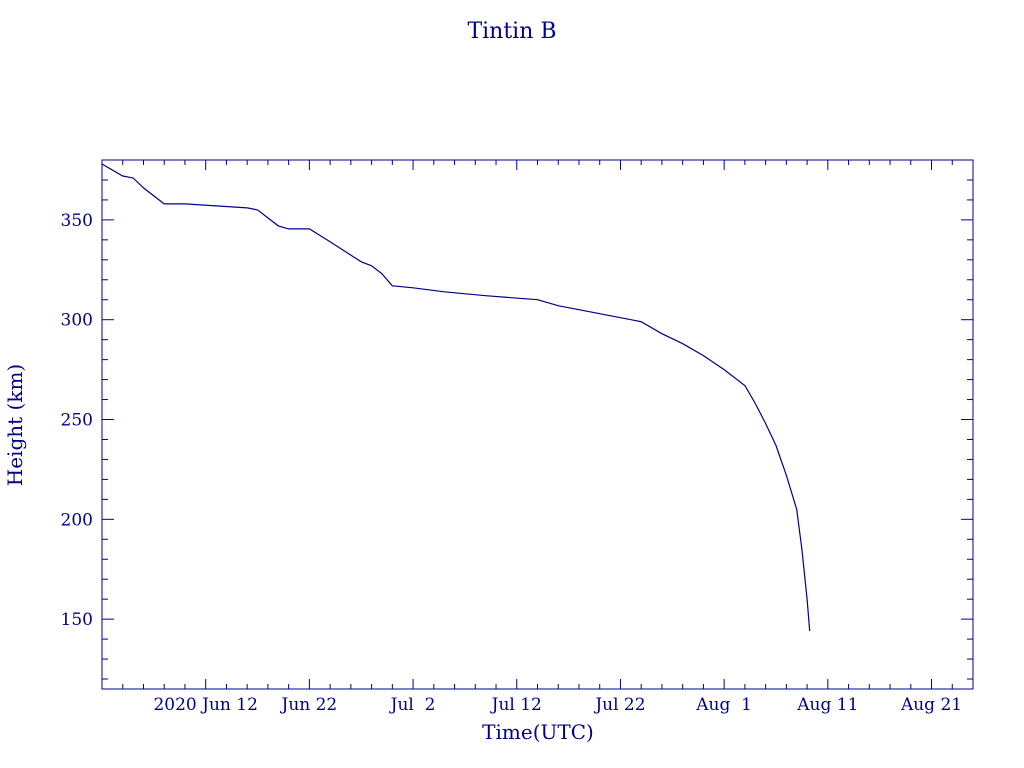 The image size is (1024, 768). I want to click on x-tick-label: Jul 12, so click(516, 705).